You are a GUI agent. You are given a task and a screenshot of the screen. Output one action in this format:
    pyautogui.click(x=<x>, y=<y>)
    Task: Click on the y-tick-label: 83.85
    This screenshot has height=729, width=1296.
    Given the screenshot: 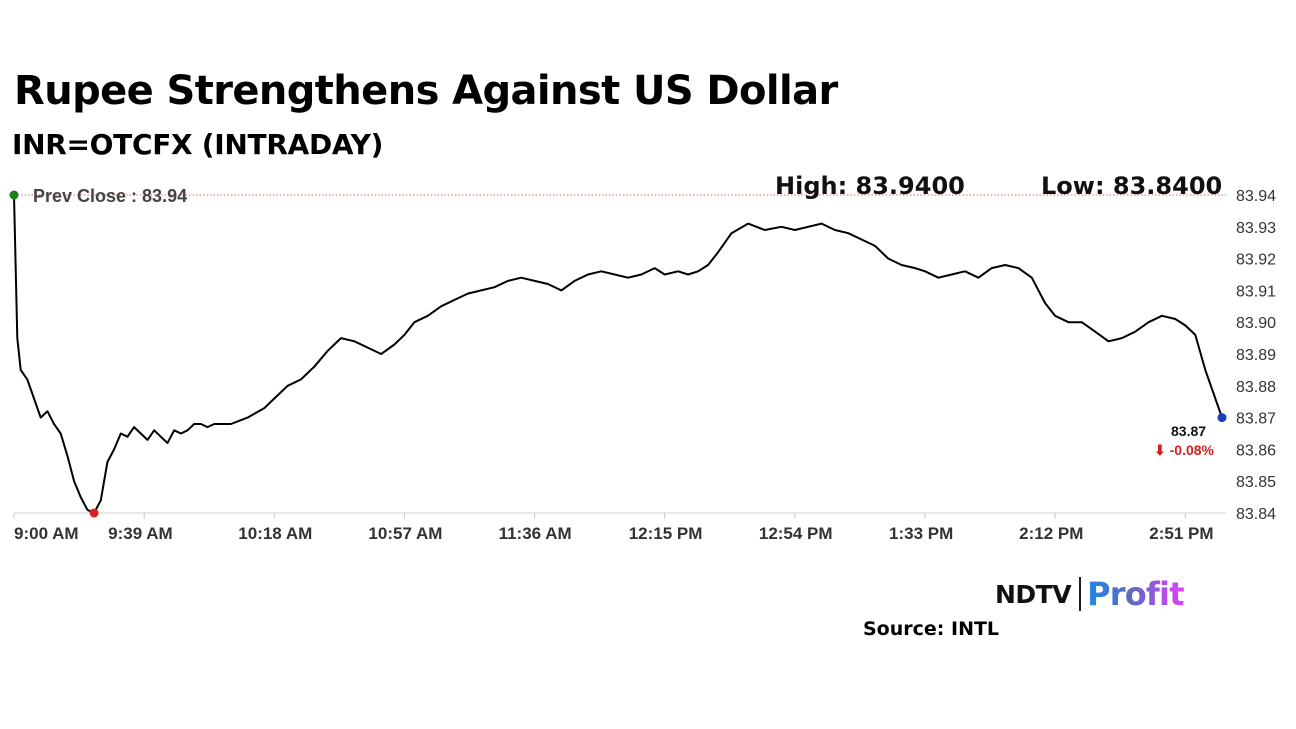 What is the action you would take?
    pyautogui.click(x=1256, y=482)
    